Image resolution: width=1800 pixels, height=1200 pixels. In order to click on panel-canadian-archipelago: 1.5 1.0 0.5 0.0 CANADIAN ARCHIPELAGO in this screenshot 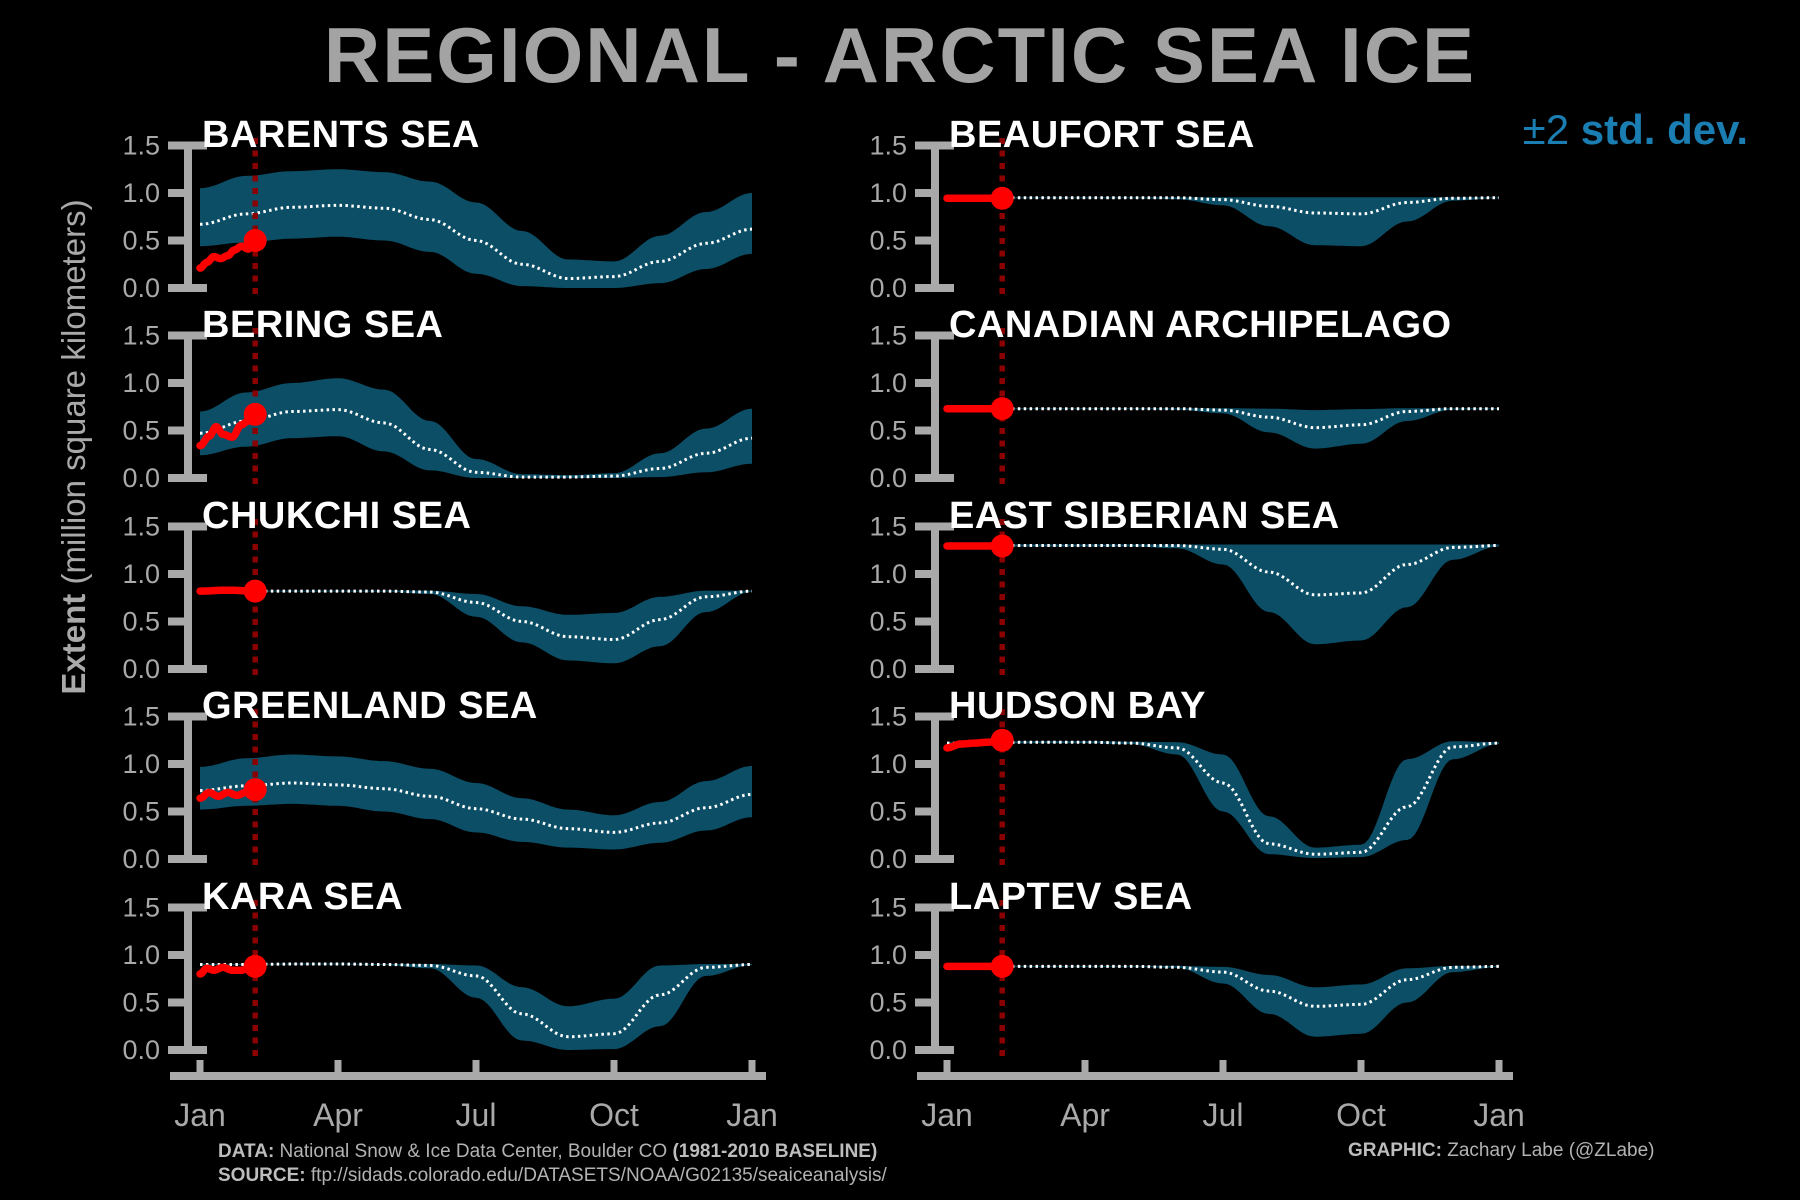, I will do `click(1184, 398)`.